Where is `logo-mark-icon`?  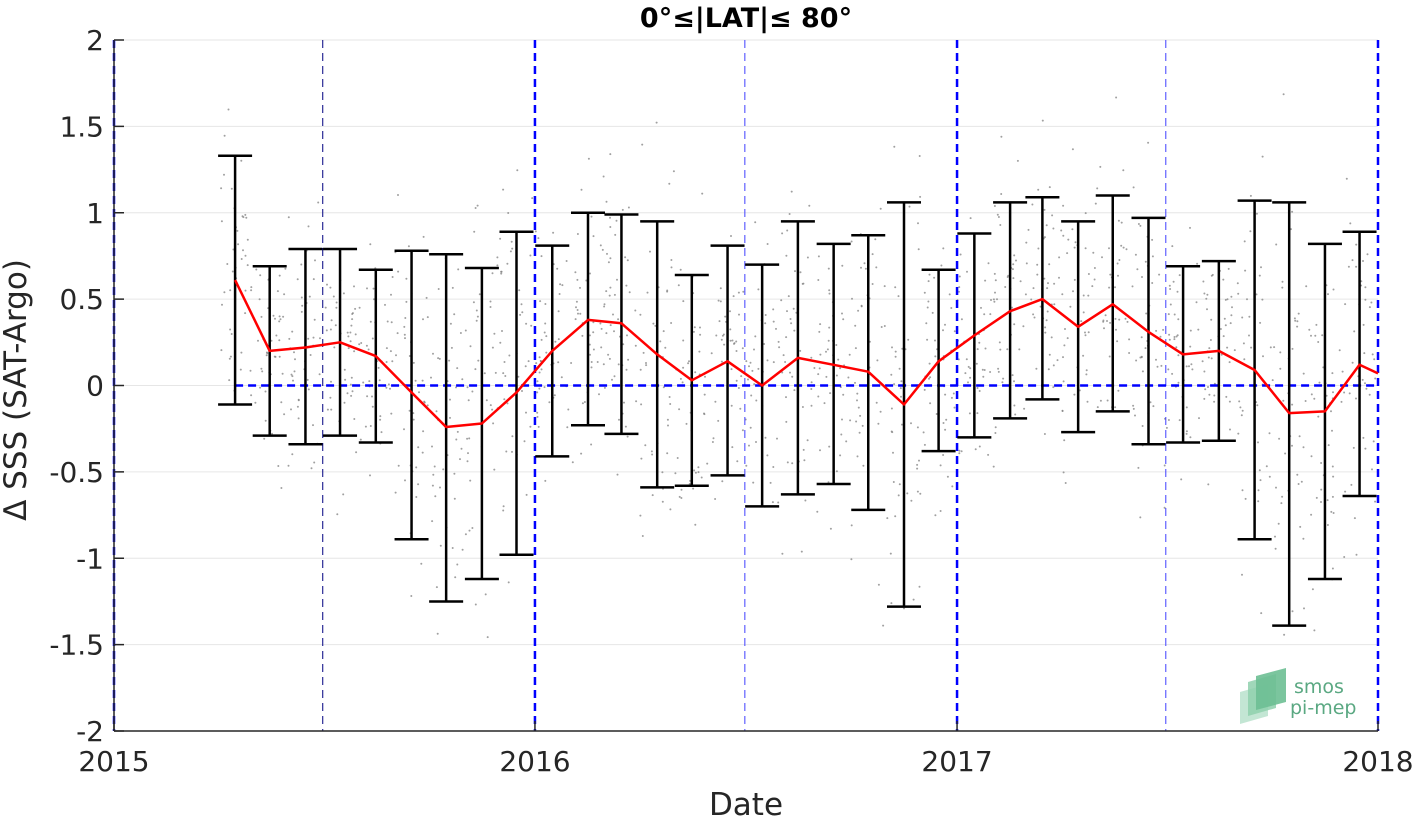
logo-mark-icon is located at coordinates (1263, 696).